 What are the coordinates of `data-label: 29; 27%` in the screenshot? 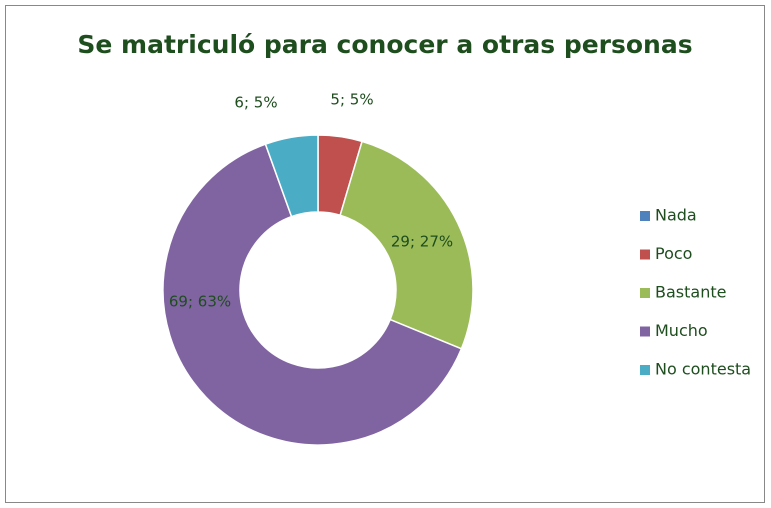 It's located at (422, 242).